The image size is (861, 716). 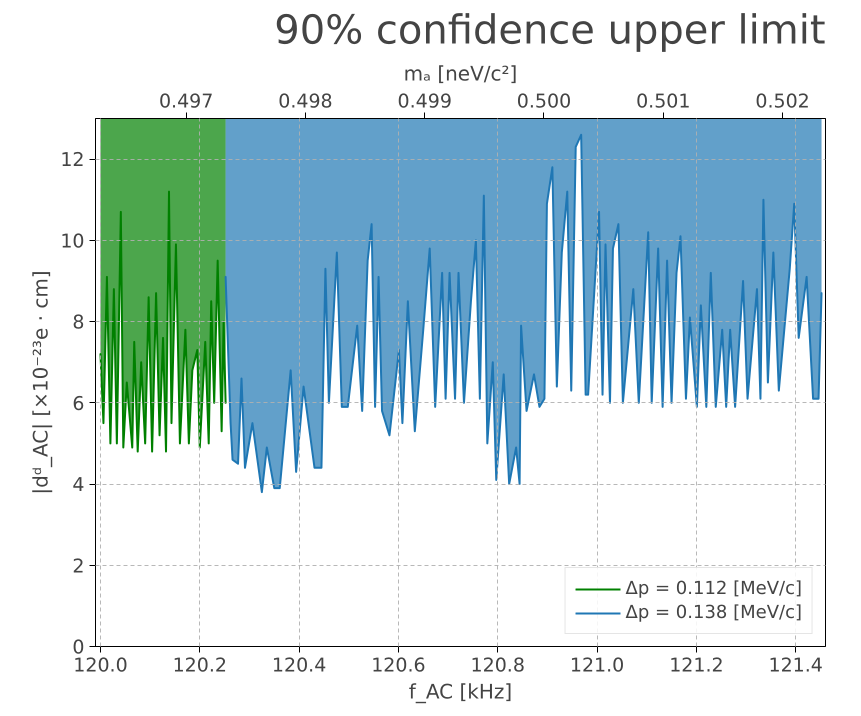 What do you see at coordinates (663, 101) in the screenshot?
I see `x2-tick-label: 0.501` at bounding box center [663, 101].